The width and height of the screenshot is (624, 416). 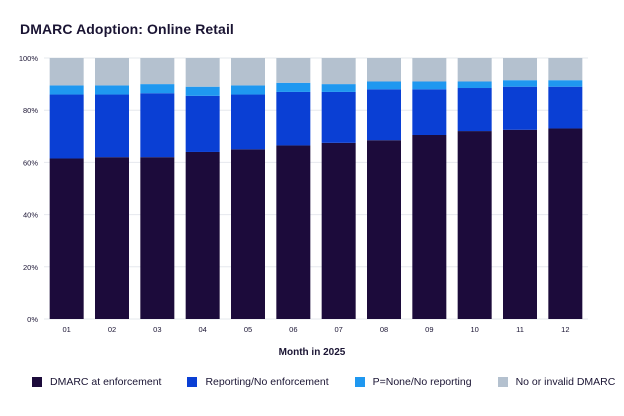 What do you see at coordinates (429, 329) in the screenshot?
I see `x-tick-label: 09` at bounding box center [429, 329].